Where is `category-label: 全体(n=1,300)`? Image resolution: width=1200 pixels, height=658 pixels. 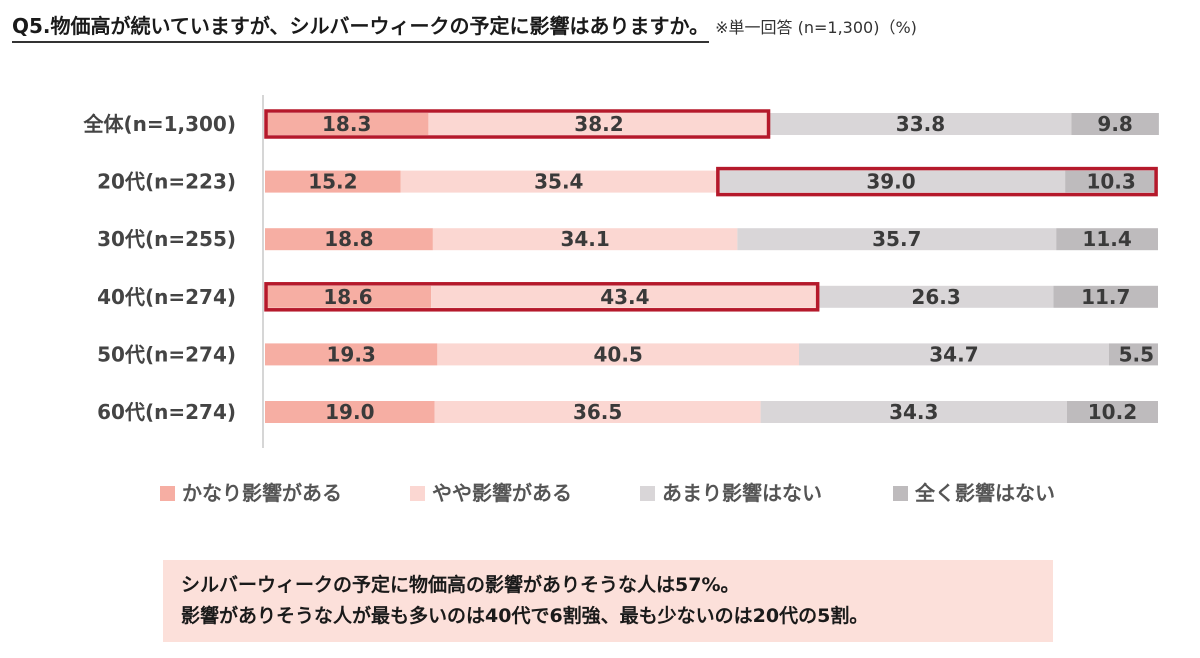 category-label: 全体(n=1,300) is located at coordinates (159, 124).